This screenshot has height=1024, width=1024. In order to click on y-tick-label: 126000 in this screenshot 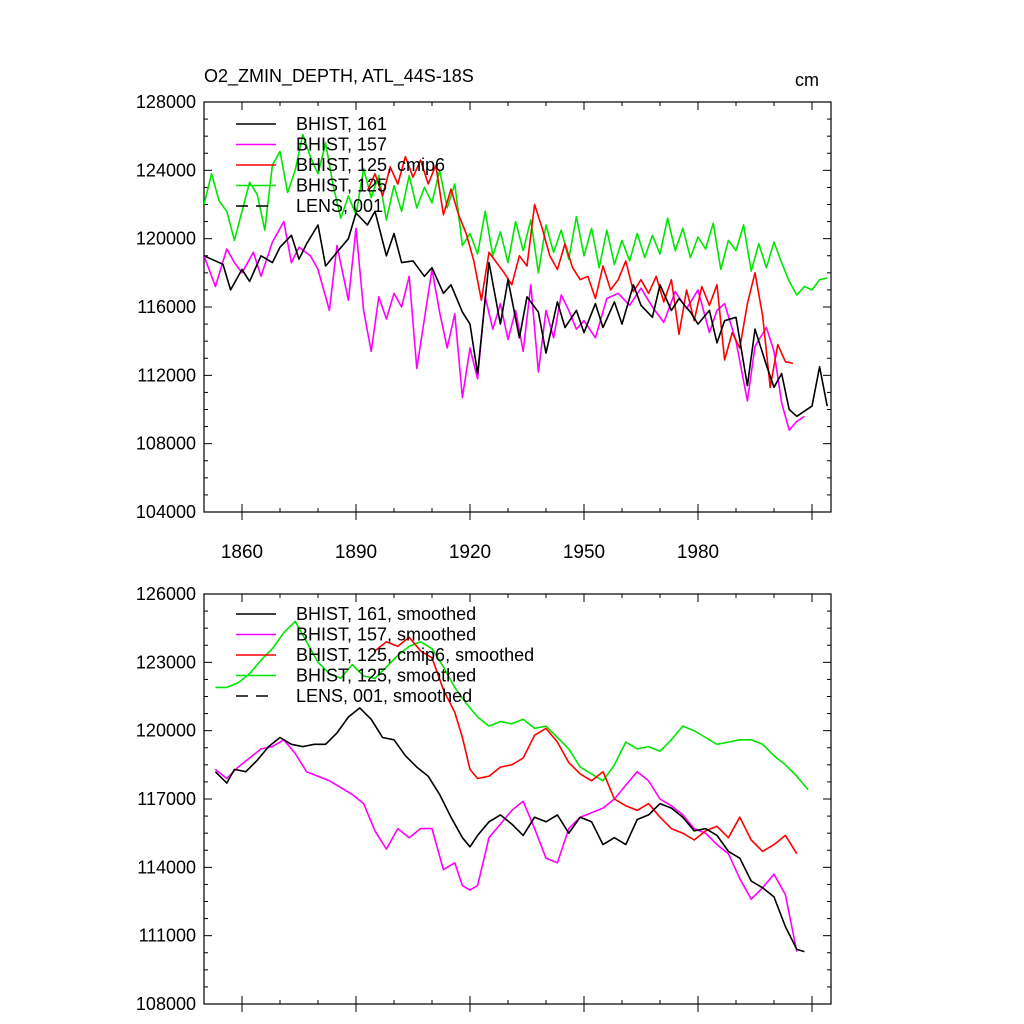, I will do `click(166, 594)`.